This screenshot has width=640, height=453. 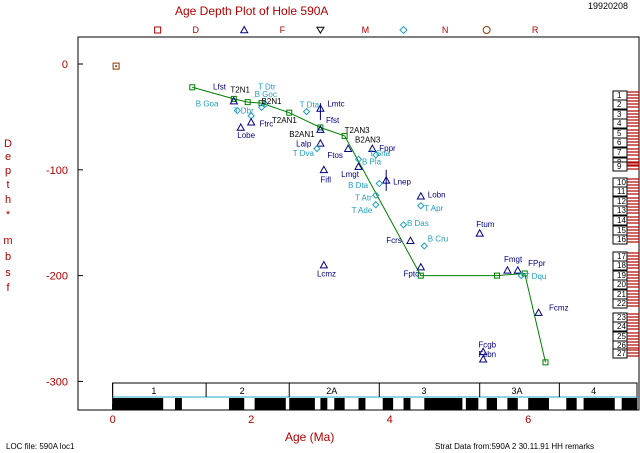 What do you see at coordinates (8, 215) in the screenshot?
I see `y-axis-label-char: *` at bounding box center [8, 215].